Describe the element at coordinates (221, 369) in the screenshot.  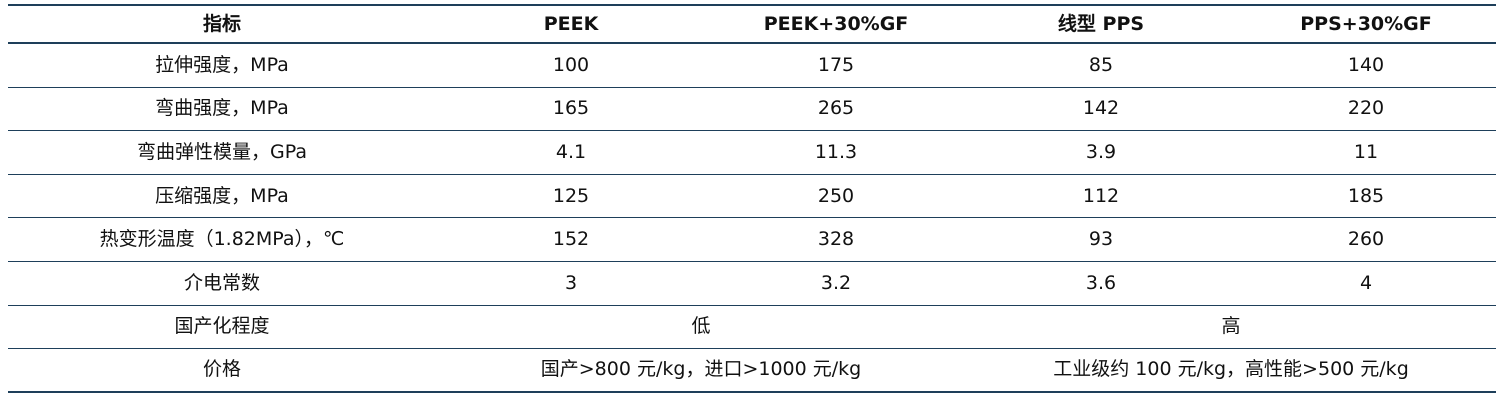
I see `metric-label: 价格` at that location.